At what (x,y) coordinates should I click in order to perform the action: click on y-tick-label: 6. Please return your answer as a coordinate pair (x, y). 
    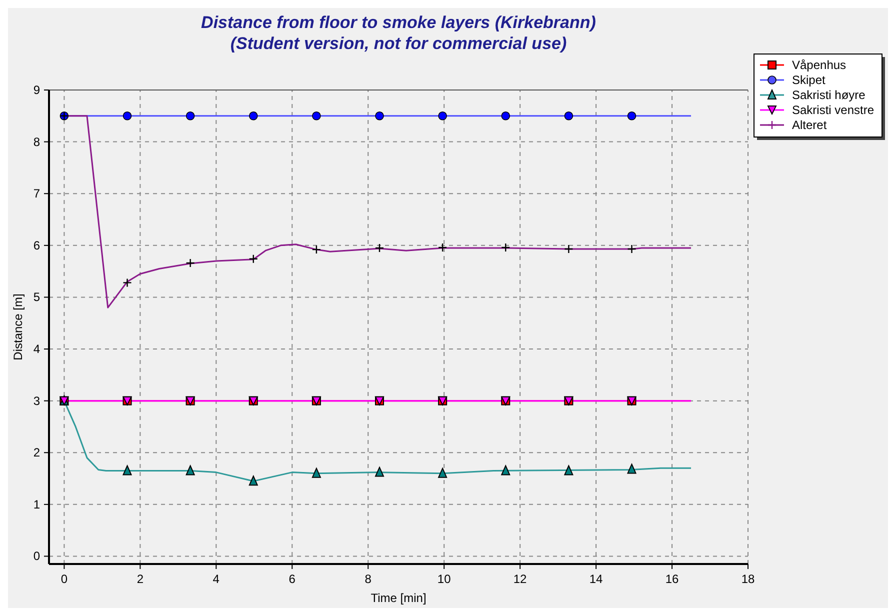
    Looking at the image, I should click on (36, 245).